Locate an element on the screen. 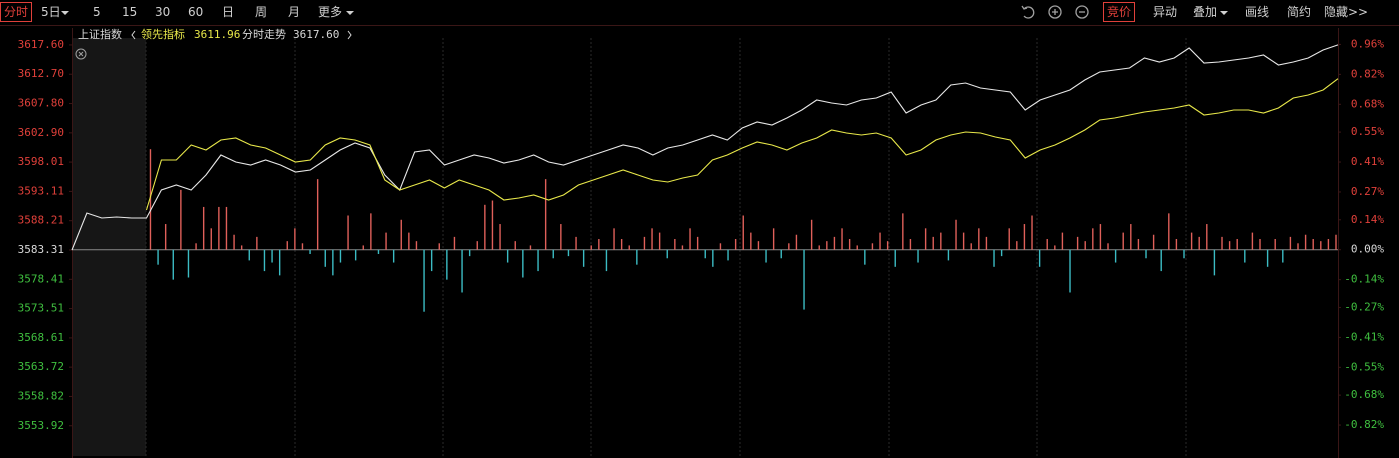 Image resolution: width=1399 pixels, height=458 pixels. prev-arrow is located at coordinates (133, 35).